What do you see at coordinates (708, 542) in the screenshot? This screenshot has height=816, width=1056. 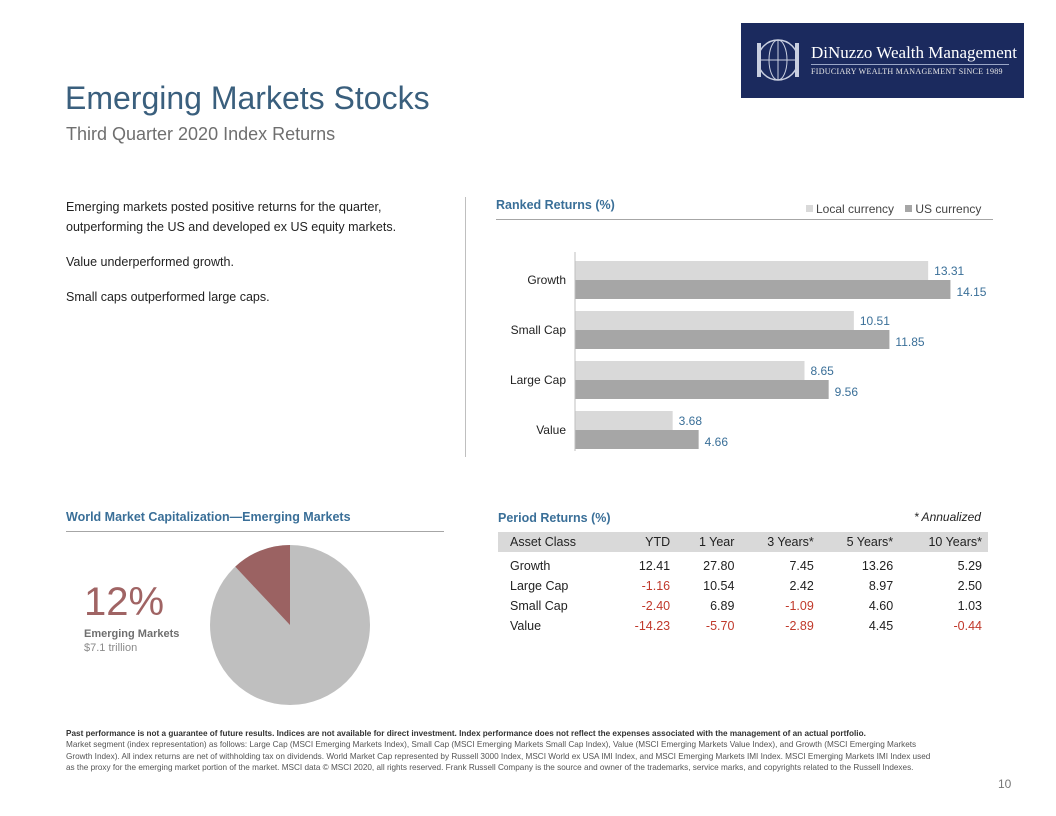 I see `table-header-cell: 1 Year` at bounding box center [708, 542].